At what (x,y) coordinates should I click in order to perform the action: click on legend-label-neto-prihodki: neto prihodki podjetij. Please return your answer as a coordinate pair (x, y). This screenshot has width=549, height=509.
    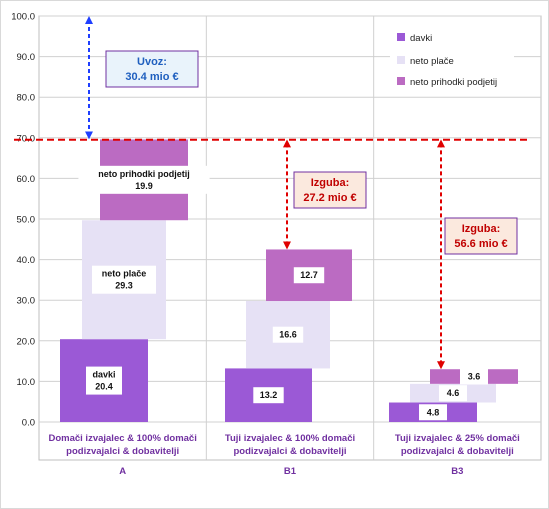
    Looking at the image, I should click on (453, 82).